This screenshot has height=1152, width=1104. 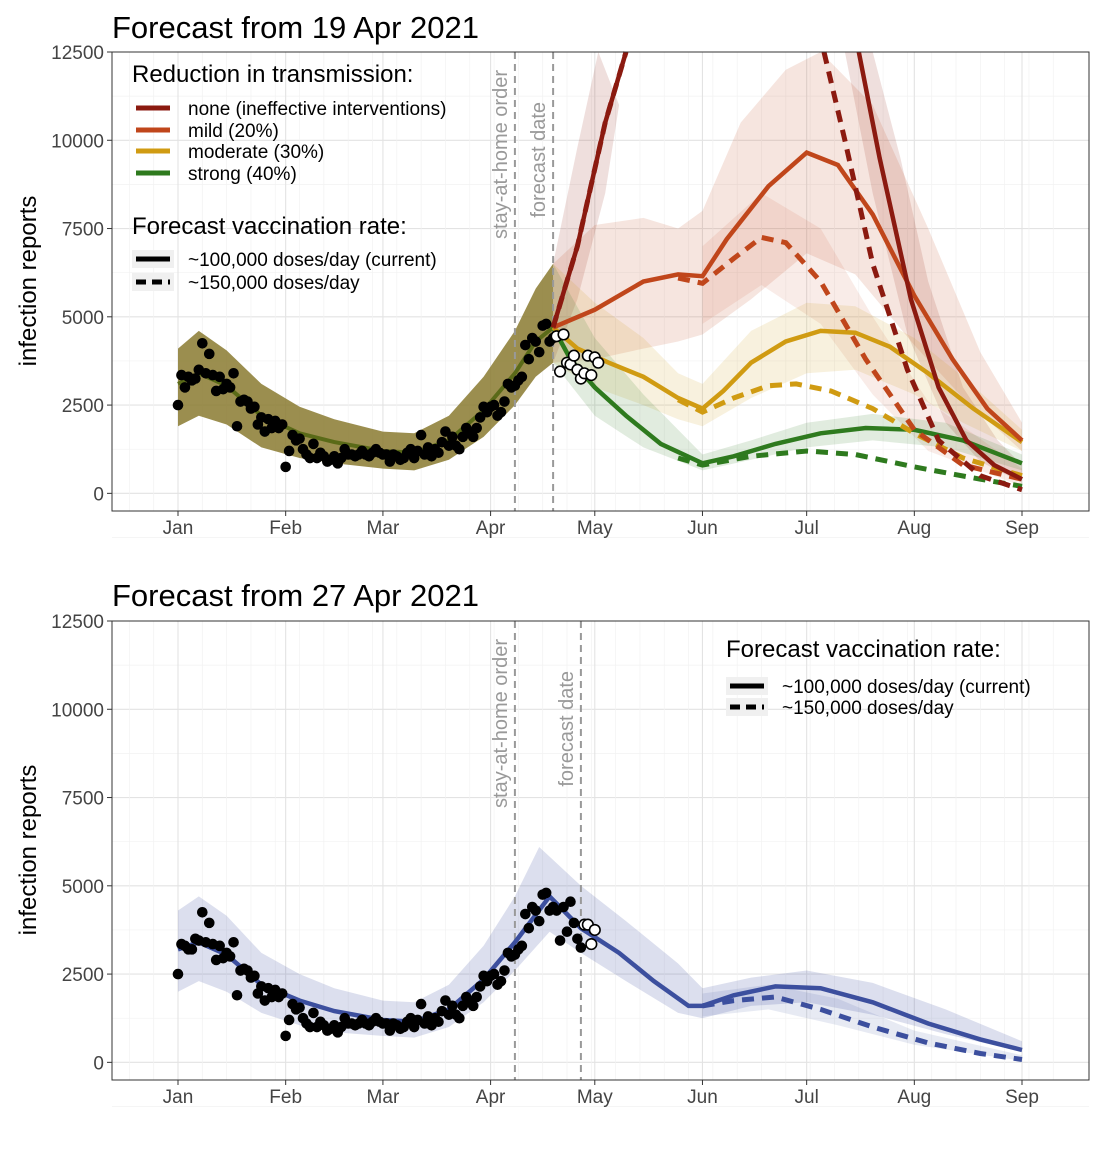 I want to click on bottom-vertical-lines: stay-at-home order forecast date, so click(x=536, y=850).